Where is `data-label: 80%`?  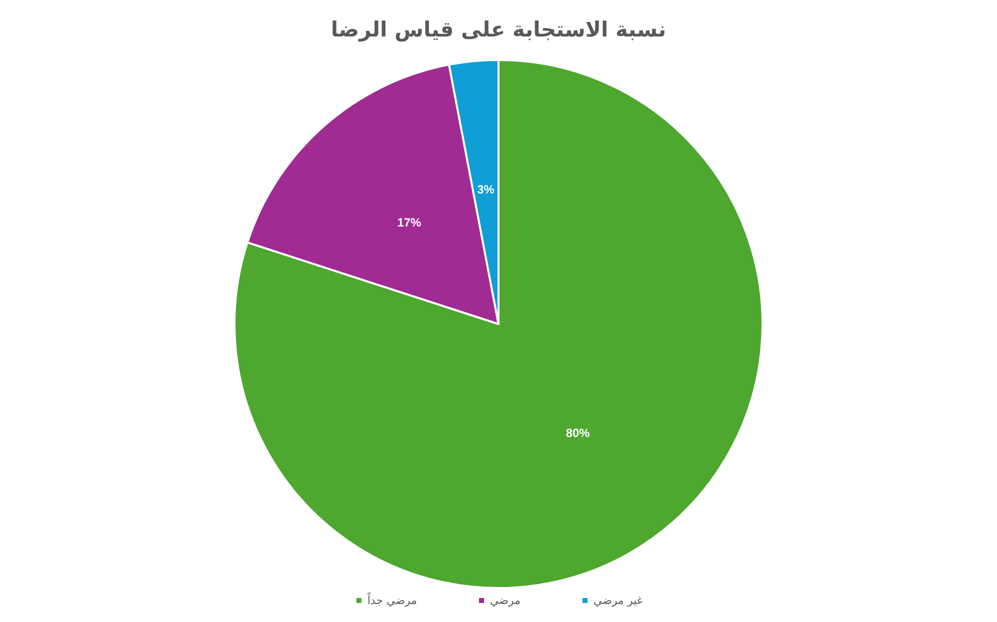
data-label: 80% is located at coordinates (578, 433).